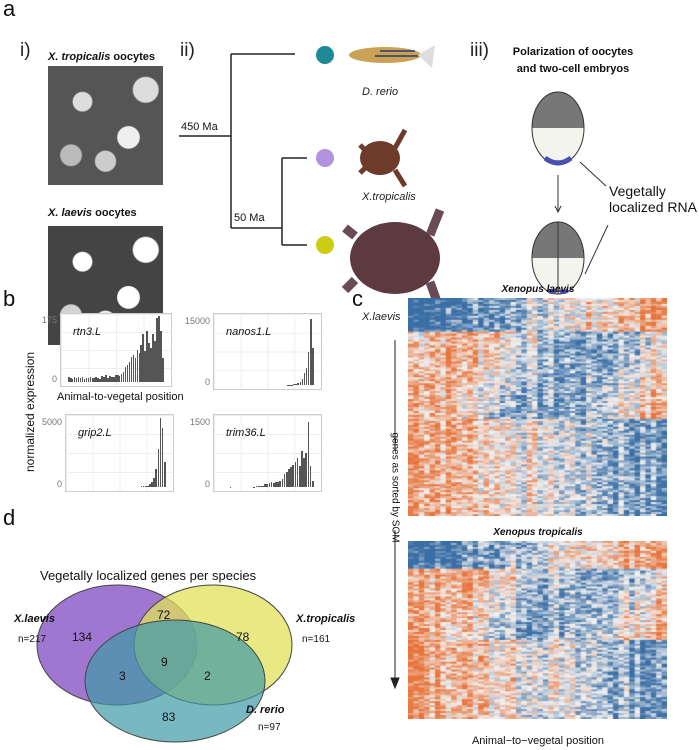  I want to click on title-line: and two-cell embryos, so click(573, 69).